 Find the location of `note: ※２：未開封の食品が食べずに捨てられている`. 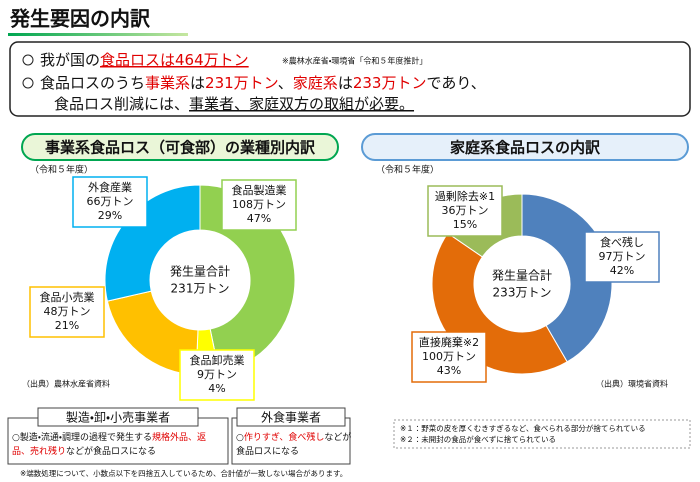

note: ※２：未開封の食品が食べずに捨てられている is located at coordinates (478, 439).